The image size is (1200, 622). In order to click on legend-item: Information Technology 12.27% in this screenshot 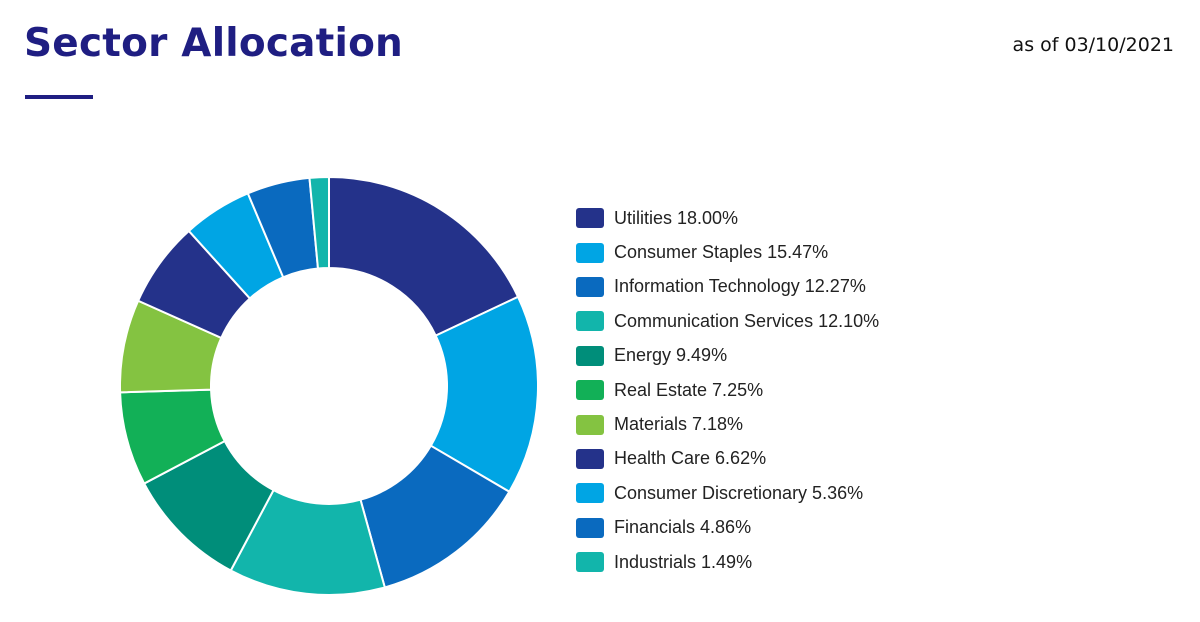, I will do `click(727, 287)`.